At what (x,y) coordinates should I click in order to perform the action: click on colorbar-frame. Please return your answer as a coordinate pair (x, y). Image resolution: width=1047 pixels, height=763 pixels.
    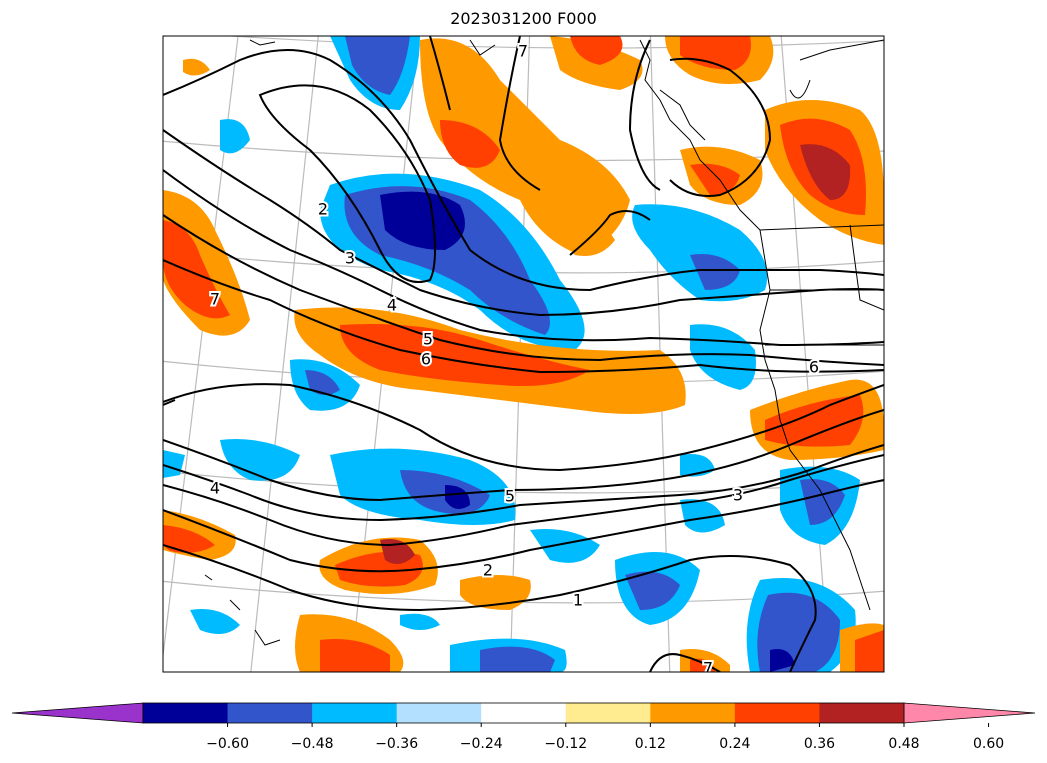
    Looking at the image, I should click on (523, 713).